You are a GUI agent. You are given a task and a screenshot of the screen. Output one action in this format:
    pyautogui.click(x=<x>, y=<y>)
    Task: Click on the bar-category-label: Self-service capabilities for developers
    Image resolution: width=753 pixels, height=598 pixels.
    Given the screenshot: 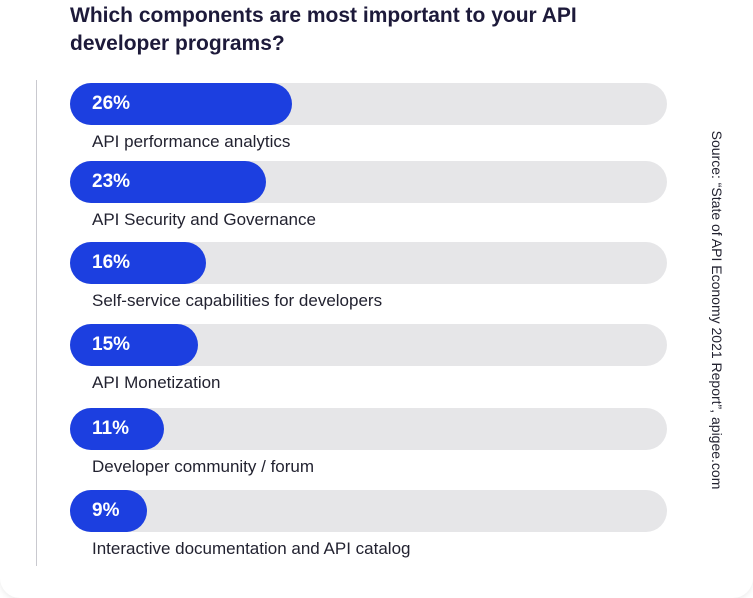 What is the action you would take?
    pyautogui.click(x=237, y=300)
    